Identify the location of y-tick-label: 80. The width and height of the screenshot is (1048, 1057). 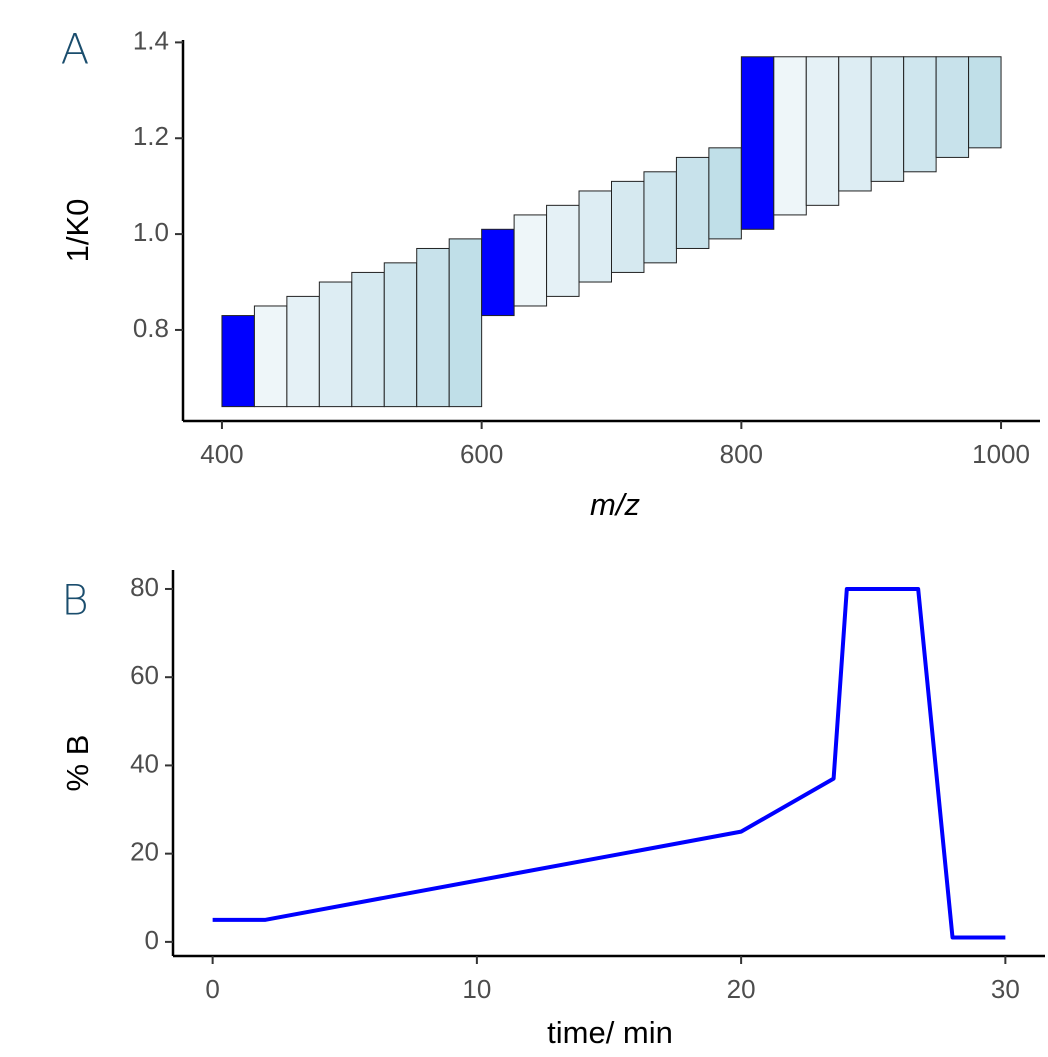
(144, 587).